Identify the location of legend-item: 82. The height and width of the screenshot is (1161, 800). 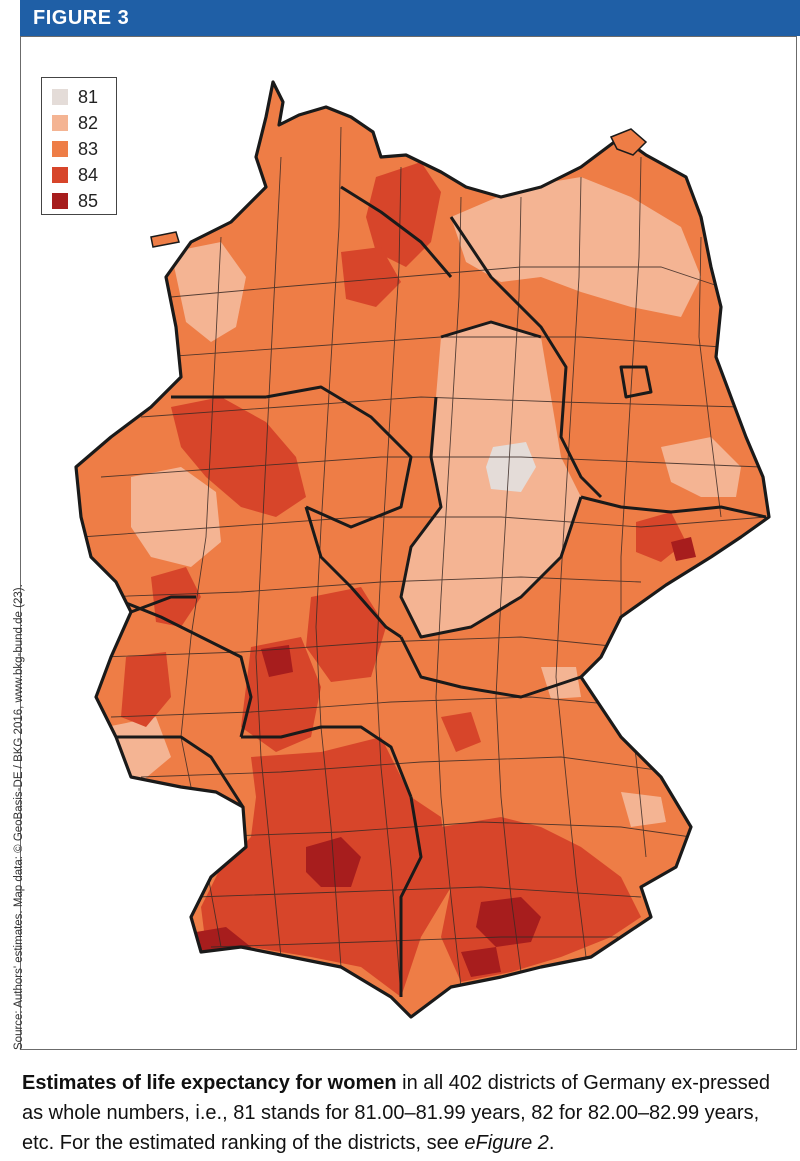
(82, 123).